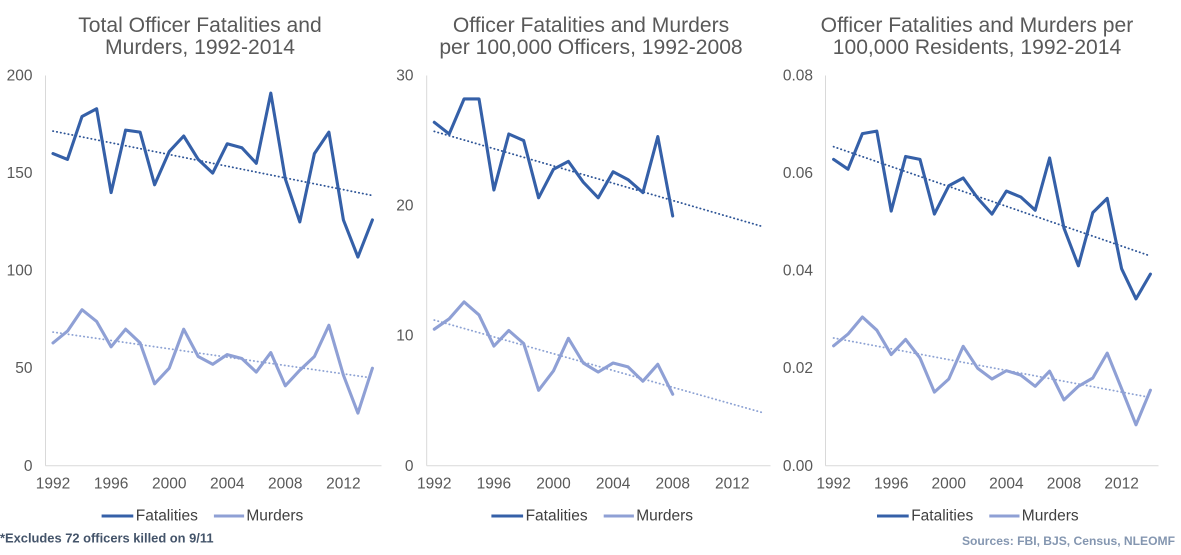 Image resolution: width=1181 pixels, height=555 pixels. What do you see at coordinates (977, 47) in the screenshot?
I see `svg-text: 100,000 Residents, 1992-2014` at bounding box center [977, 47].